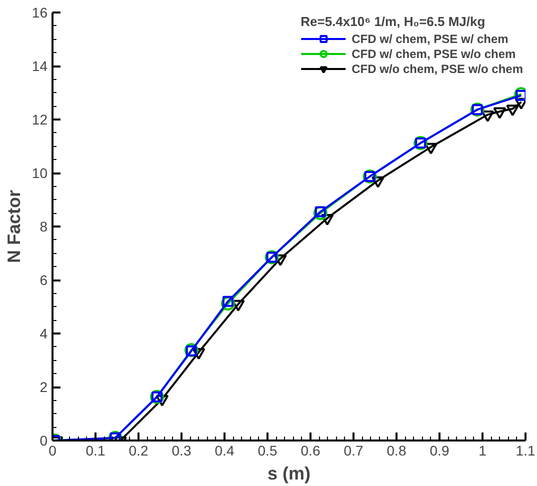 Image resolution: width=537 pixels, height=486 pixels. Describe the element at coordinates (354, 450) in the screenshot. I see `x-tick-label: 0.7` at that location.